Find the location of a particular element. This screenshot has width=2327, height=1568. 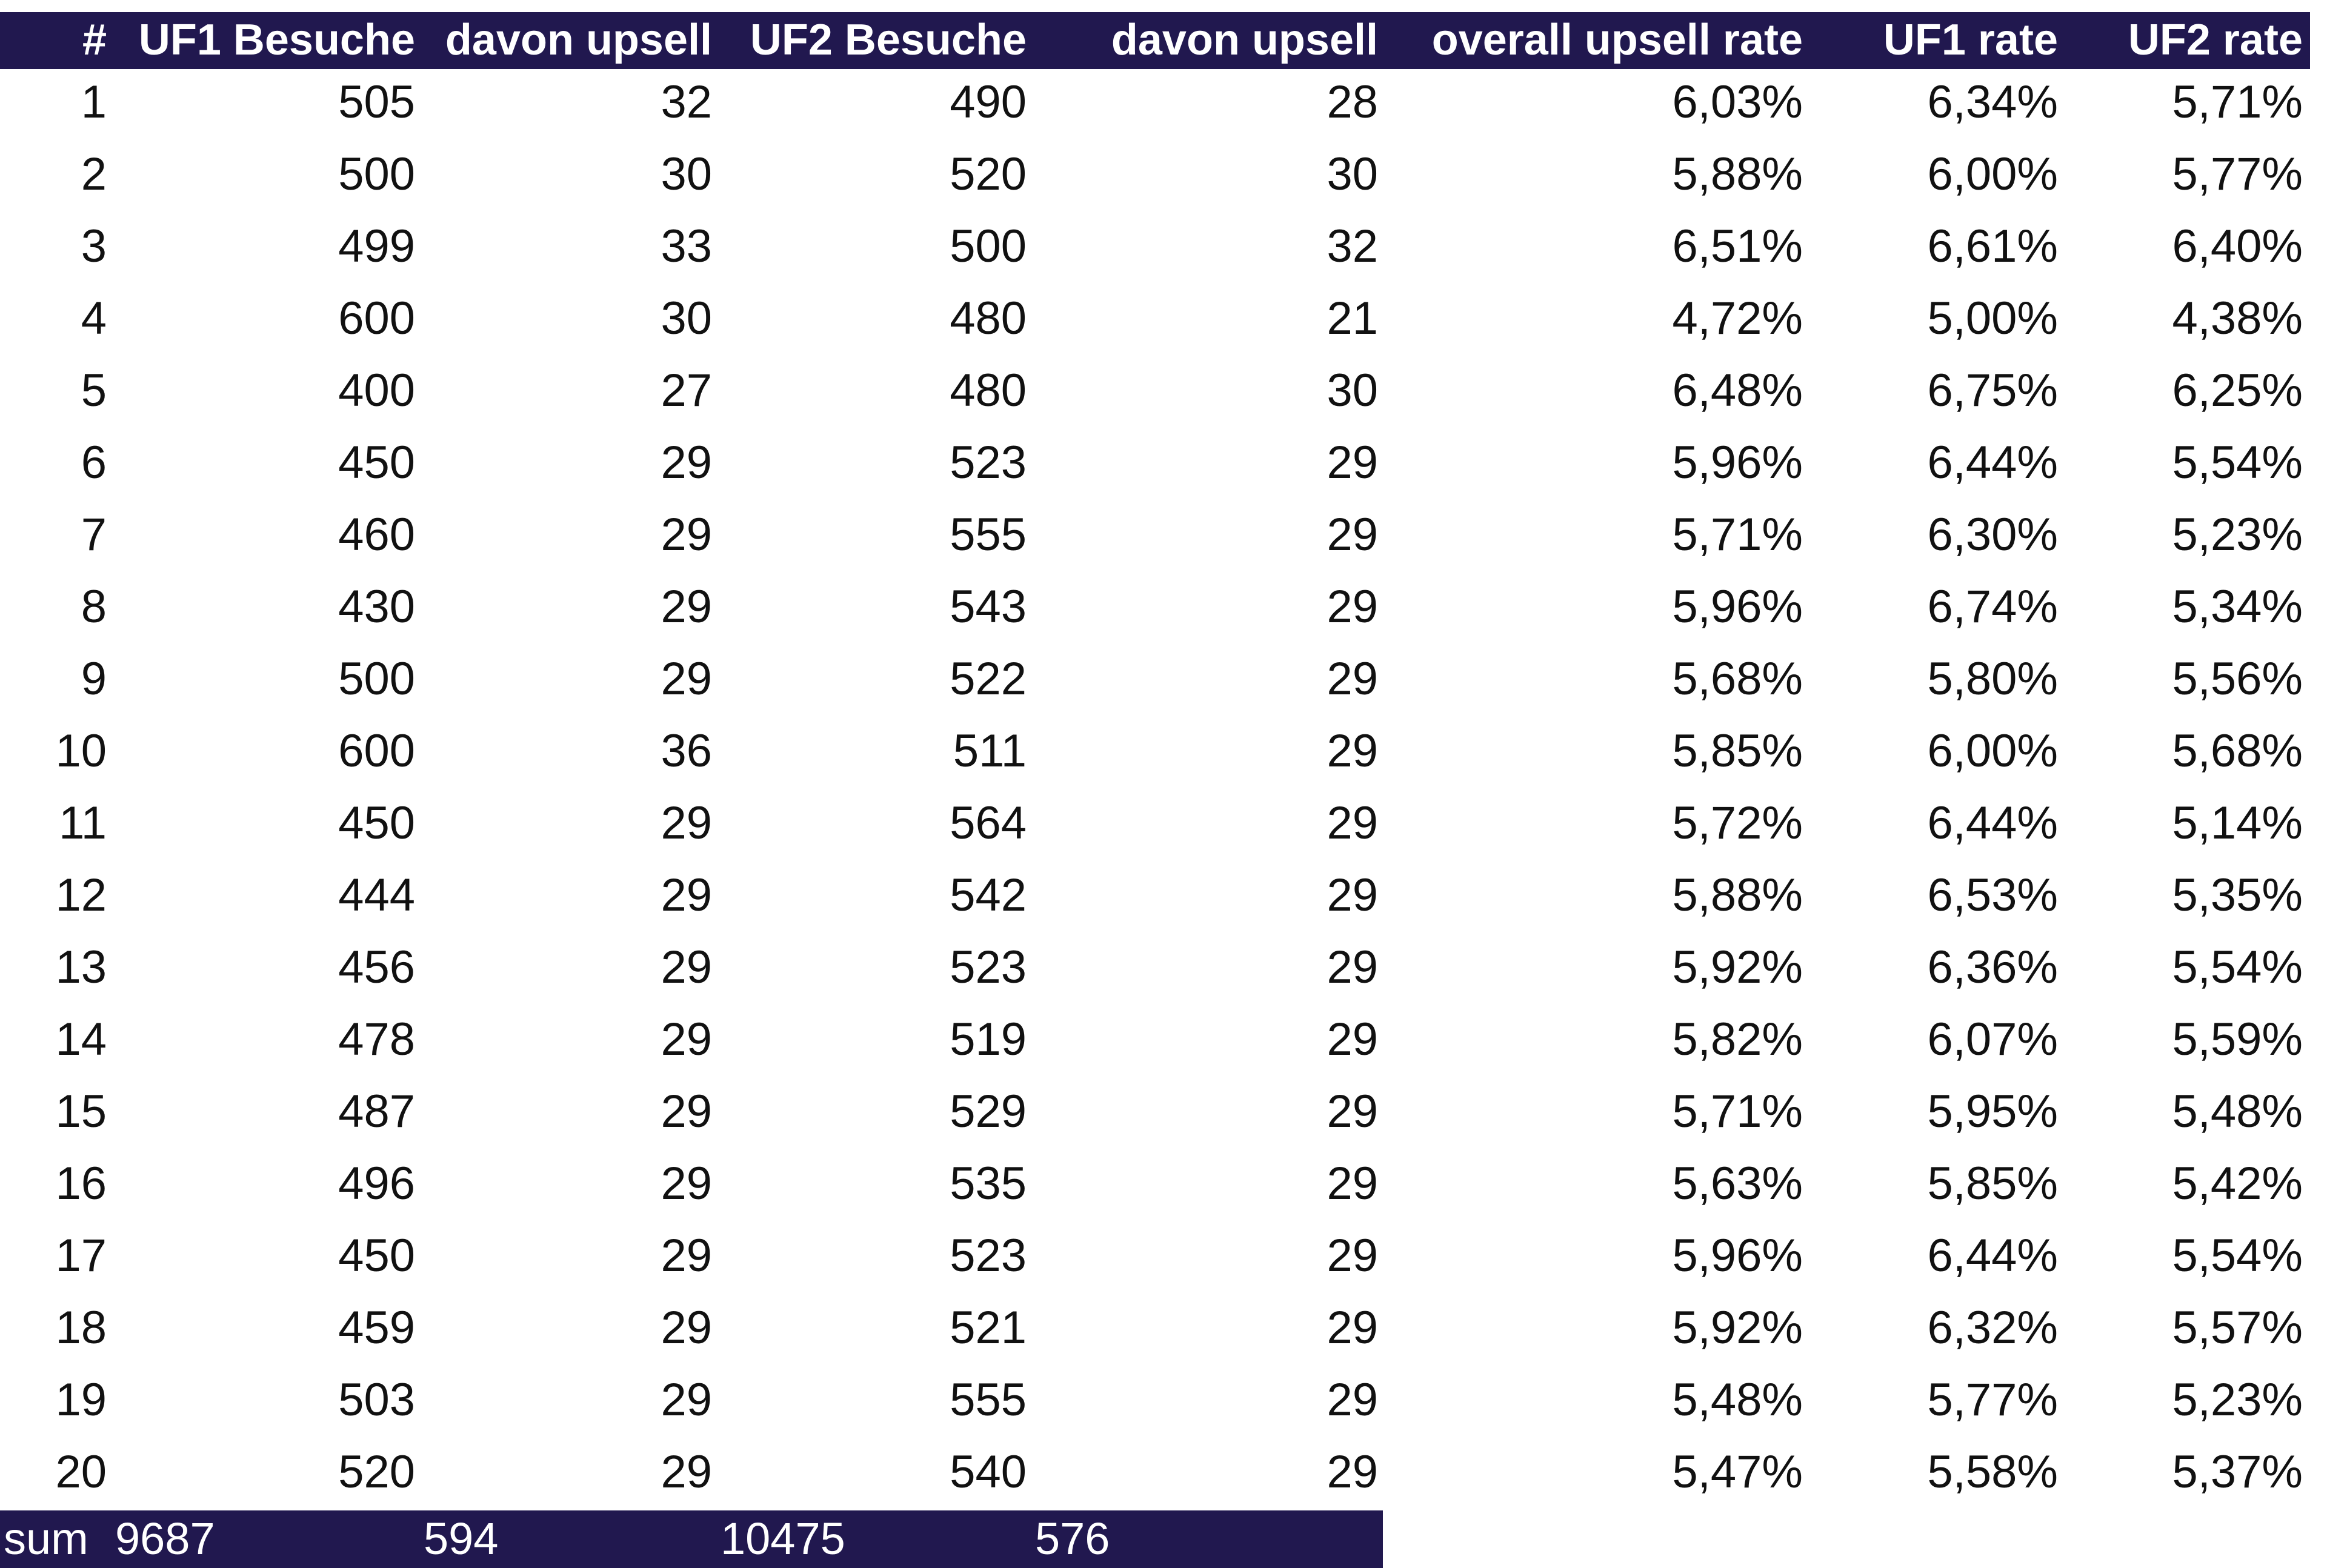

row-number: 8 is located at coordinates (94, 607).